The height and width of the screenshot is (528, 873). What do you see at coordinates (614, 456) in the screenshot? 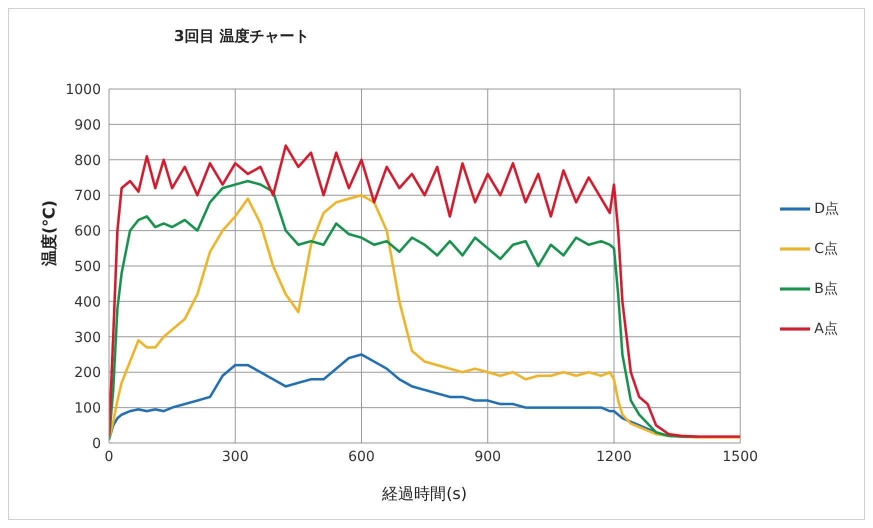
I see `x-tick-label: 1200` at bounding box center [614, 456].